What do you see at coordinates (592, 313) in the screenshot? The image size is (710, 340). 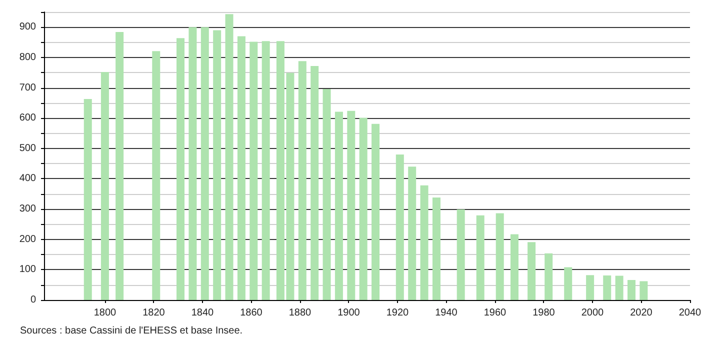 I see `x-tick-label: 2000` at bounding box center [592, 313].